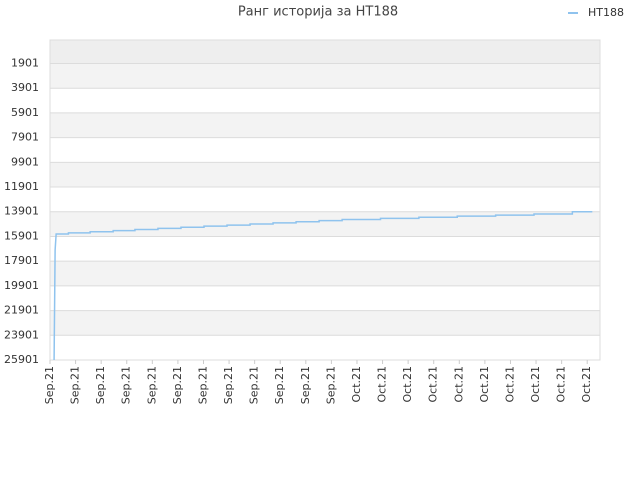 The width and height of the screenshot is (640, 480). Describe the element at coordinates (21, 310) in the screenshot. I see `y-tick-label: 21901` at that location.